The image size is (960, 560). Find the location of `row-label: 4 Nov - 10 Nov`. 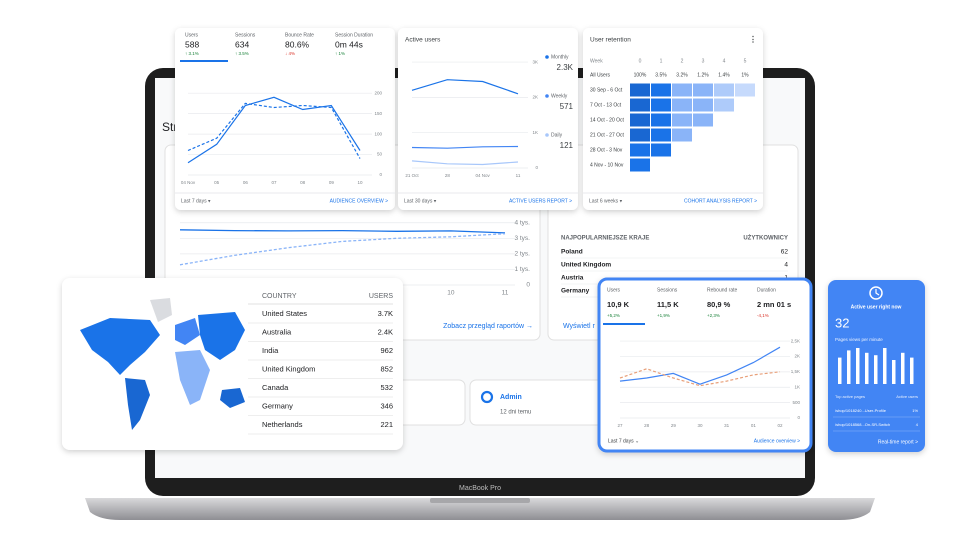

row-label: 4 Nov - 10 Nov is located at coordinates (607, 165).